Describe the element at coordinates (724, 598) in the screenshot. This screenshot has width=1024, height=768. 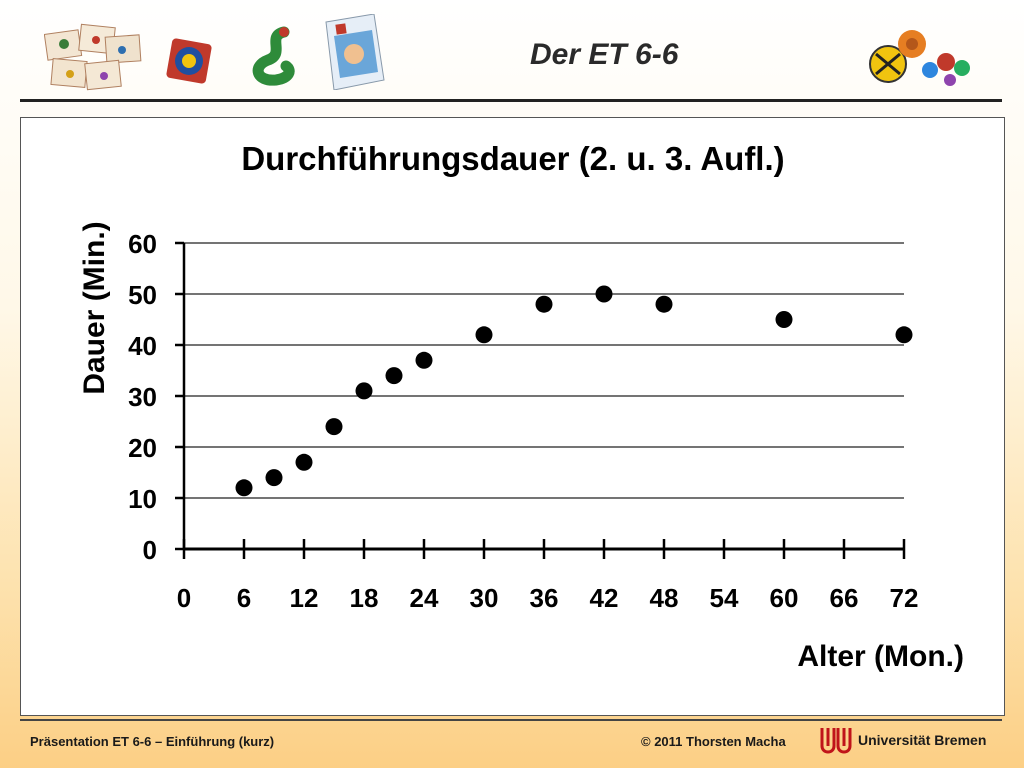
I see `x-tick-label: 54` at that location.